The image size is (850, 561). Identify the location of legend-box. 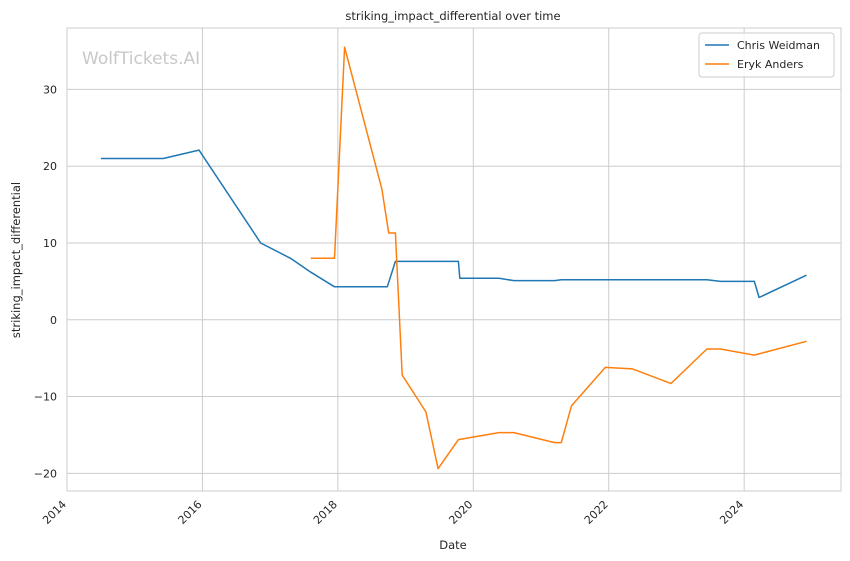
(766, 55).